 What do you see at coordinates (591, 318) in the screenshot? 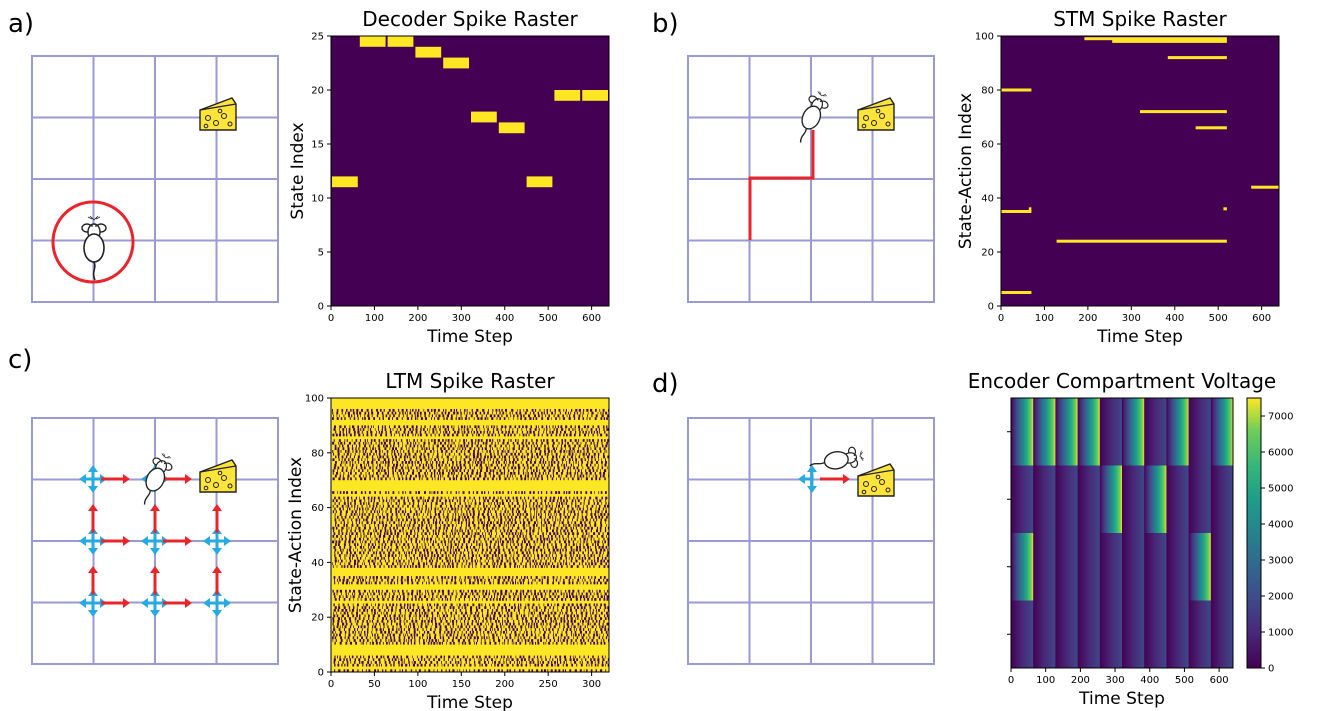
I see `x-tick-label: 600` at bounding box center [591, 318].